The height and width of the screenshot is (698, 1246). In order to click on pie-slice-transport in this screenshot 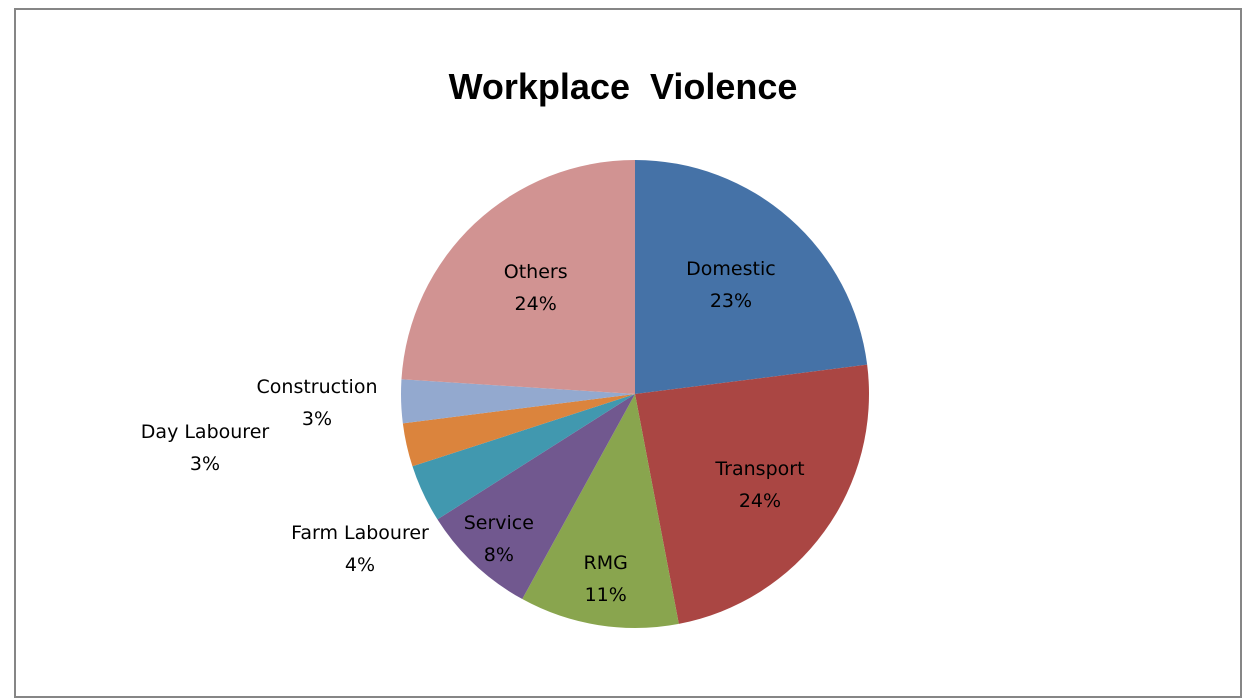, I will do `click(752, 494)`.